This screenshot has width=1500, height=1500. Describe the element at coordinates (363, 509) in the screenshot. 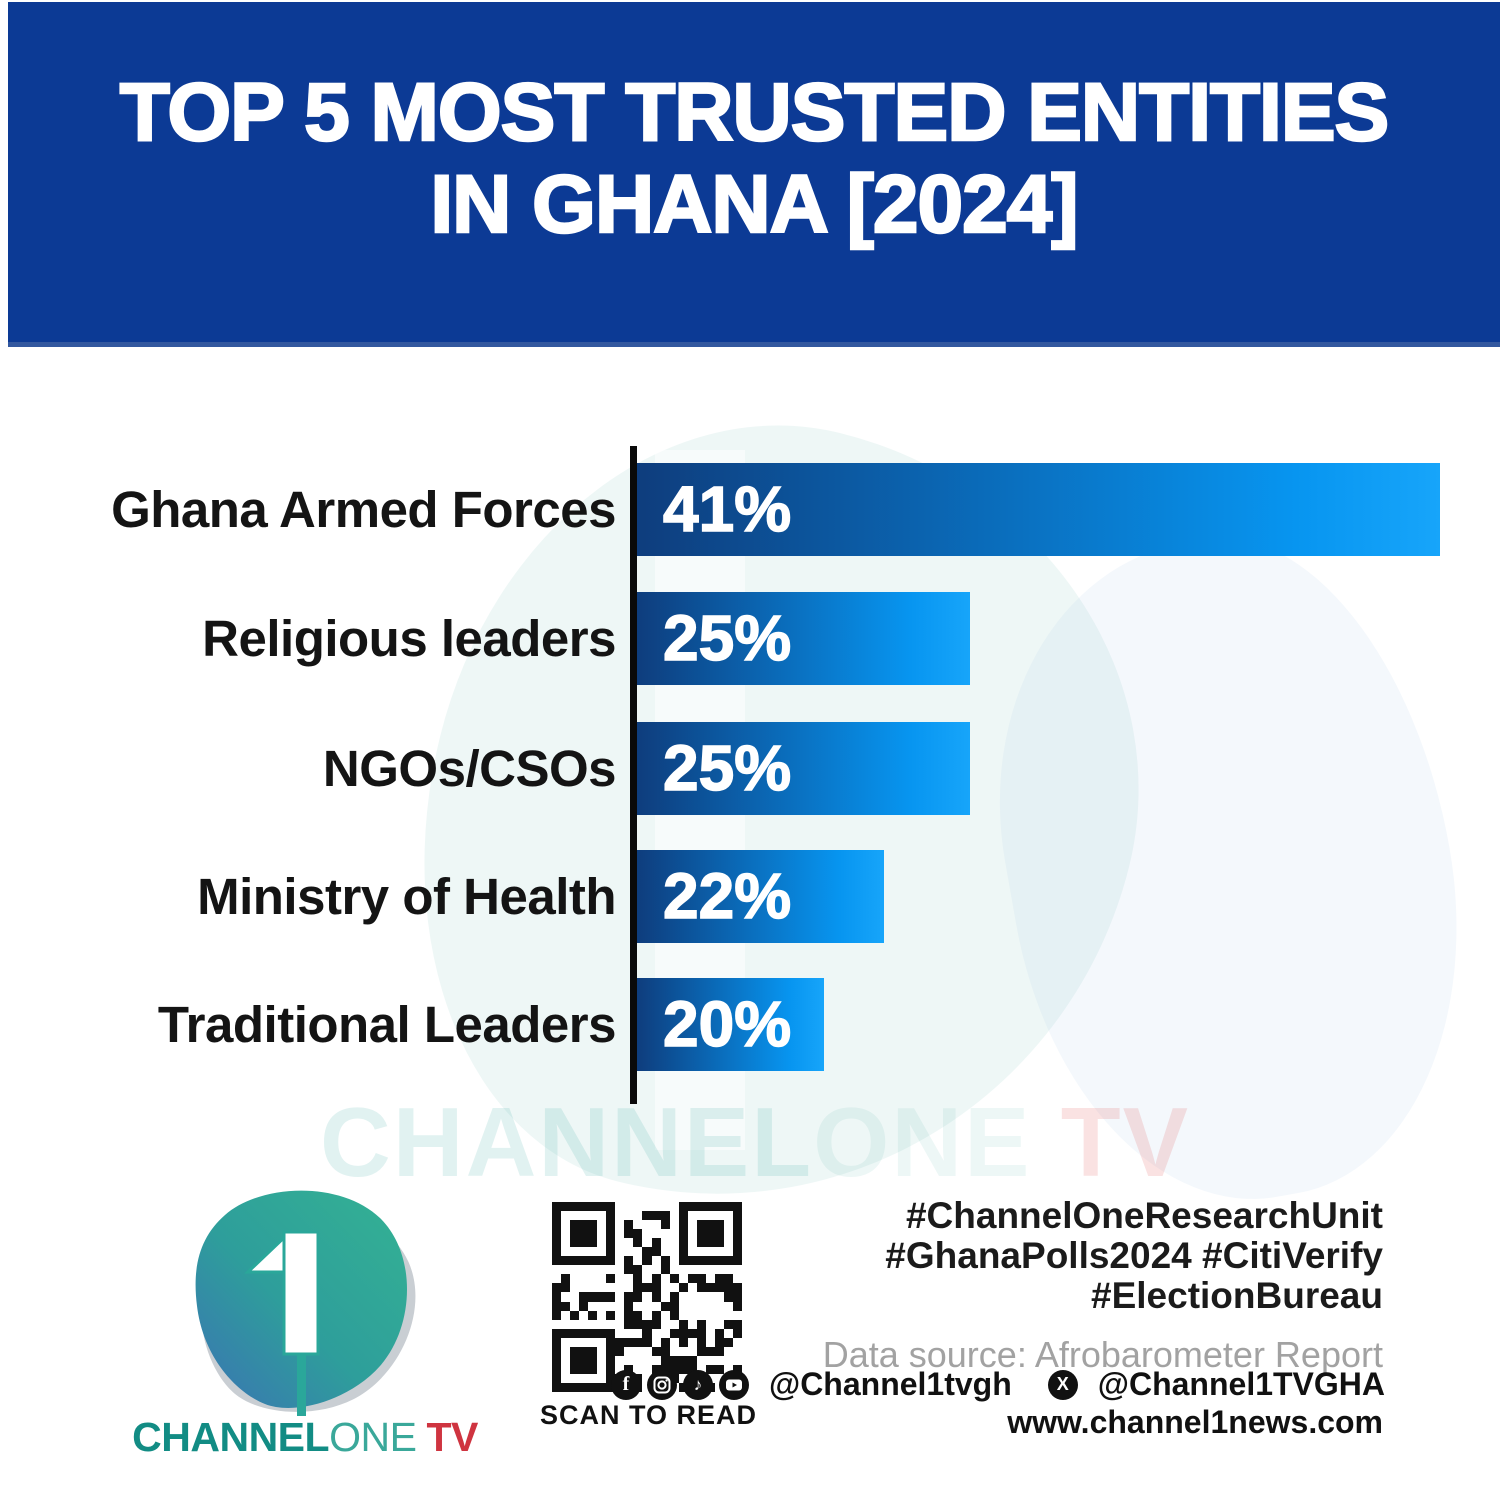

I see `category-label: Ghana Armed Forces` at that location.